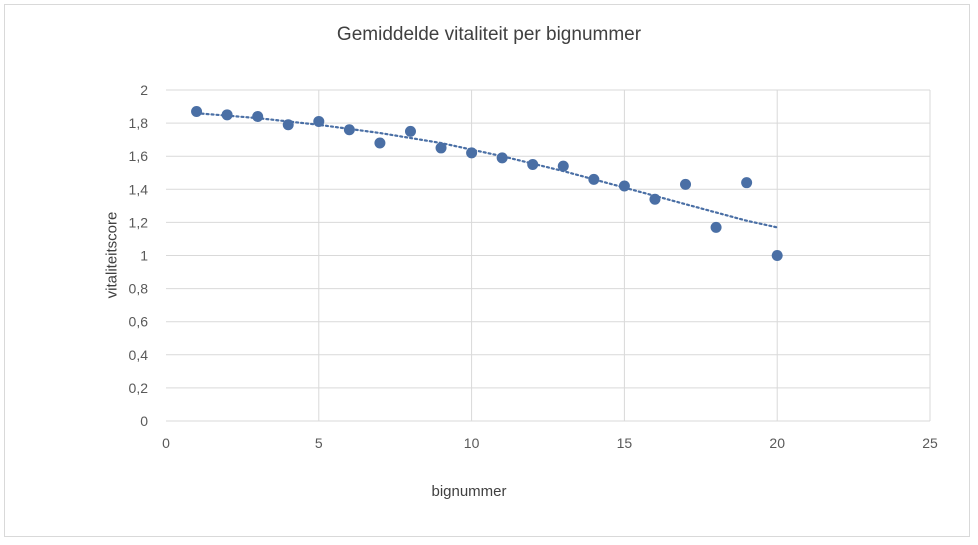 The height and width of the screenshot is (545, 978). What do you see at coordinates (625, 443) in the screenshot?
I see `x-tick-label: 15` at bounding box center [625, 443].